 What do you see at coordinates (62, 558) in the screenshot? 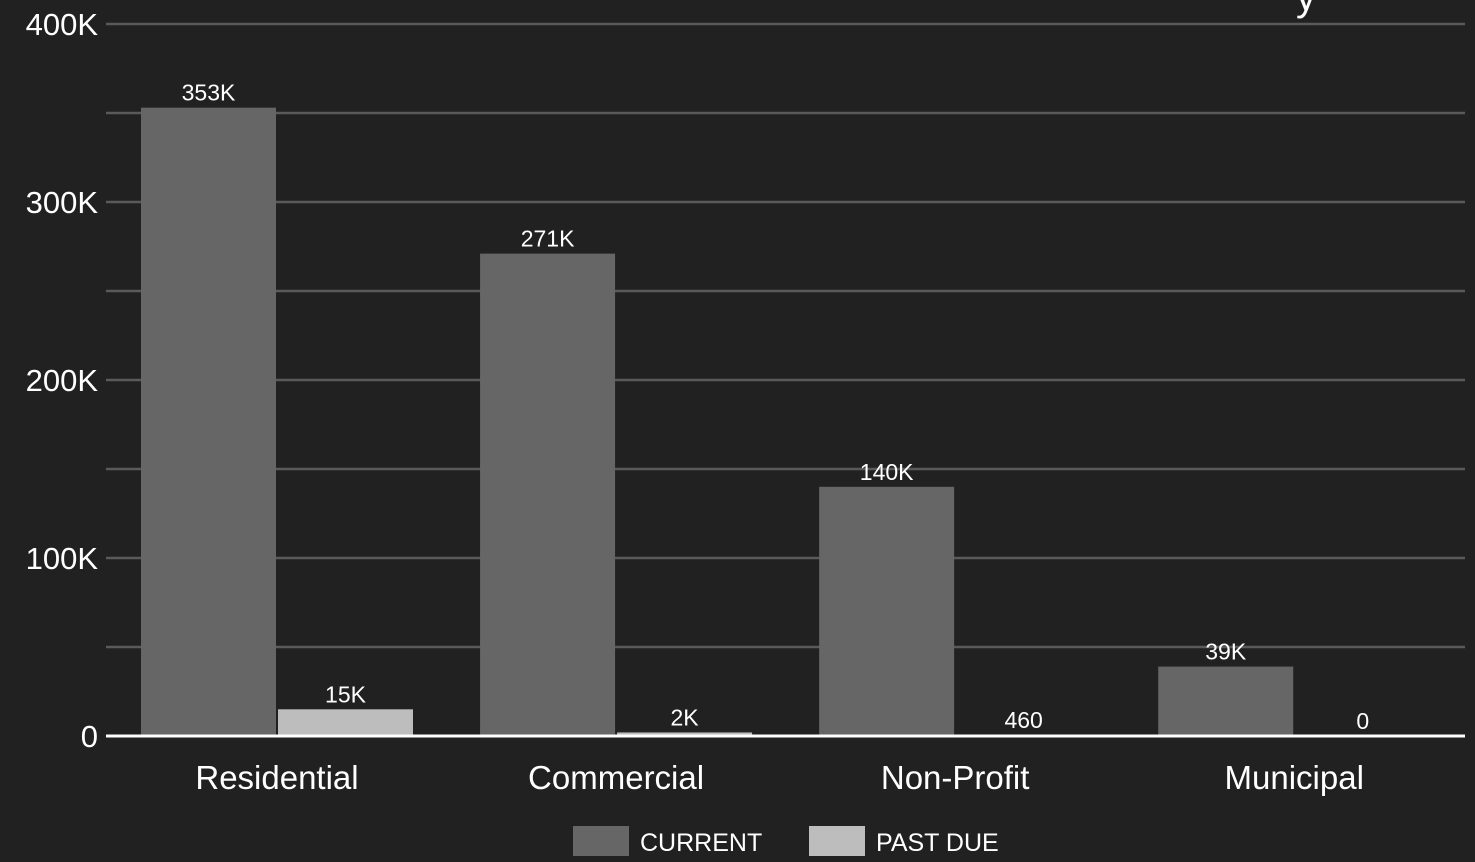
I see `y-tick-label: 100K` at bounding box center [62, 558].